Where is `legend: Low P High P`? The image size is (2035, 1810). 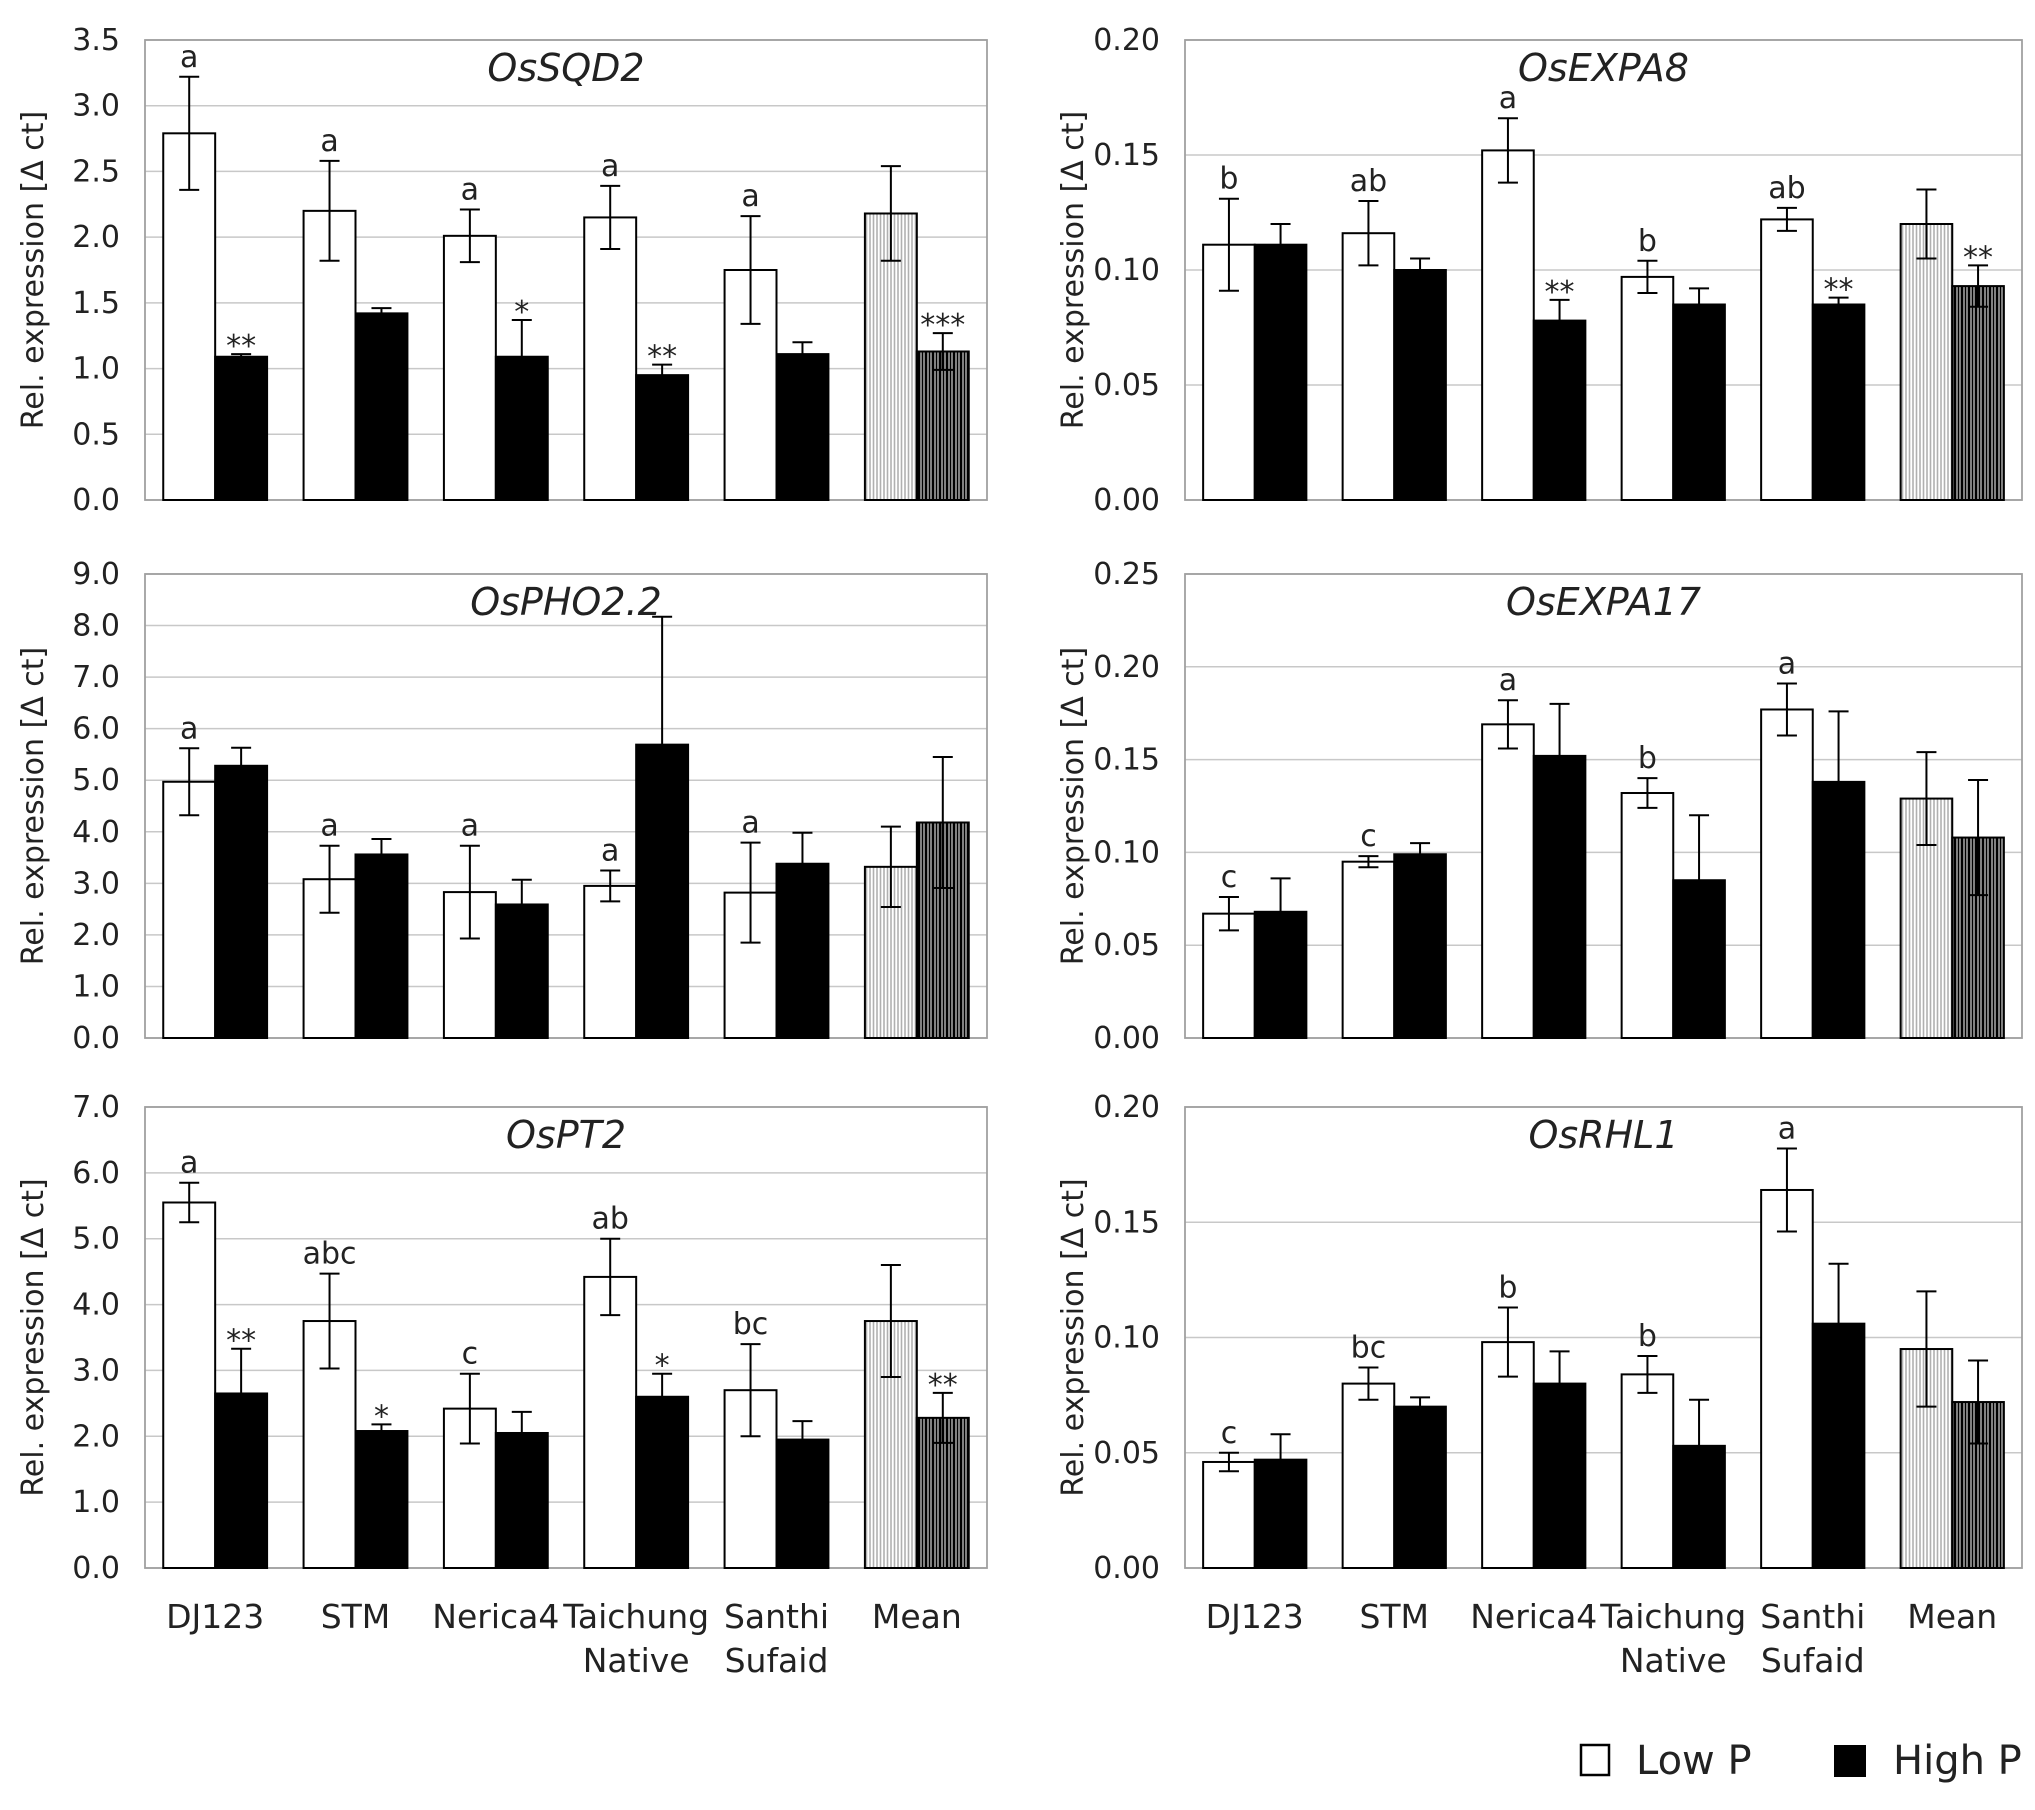
legend: Low P High P is located at coordinates (1800, 1761).